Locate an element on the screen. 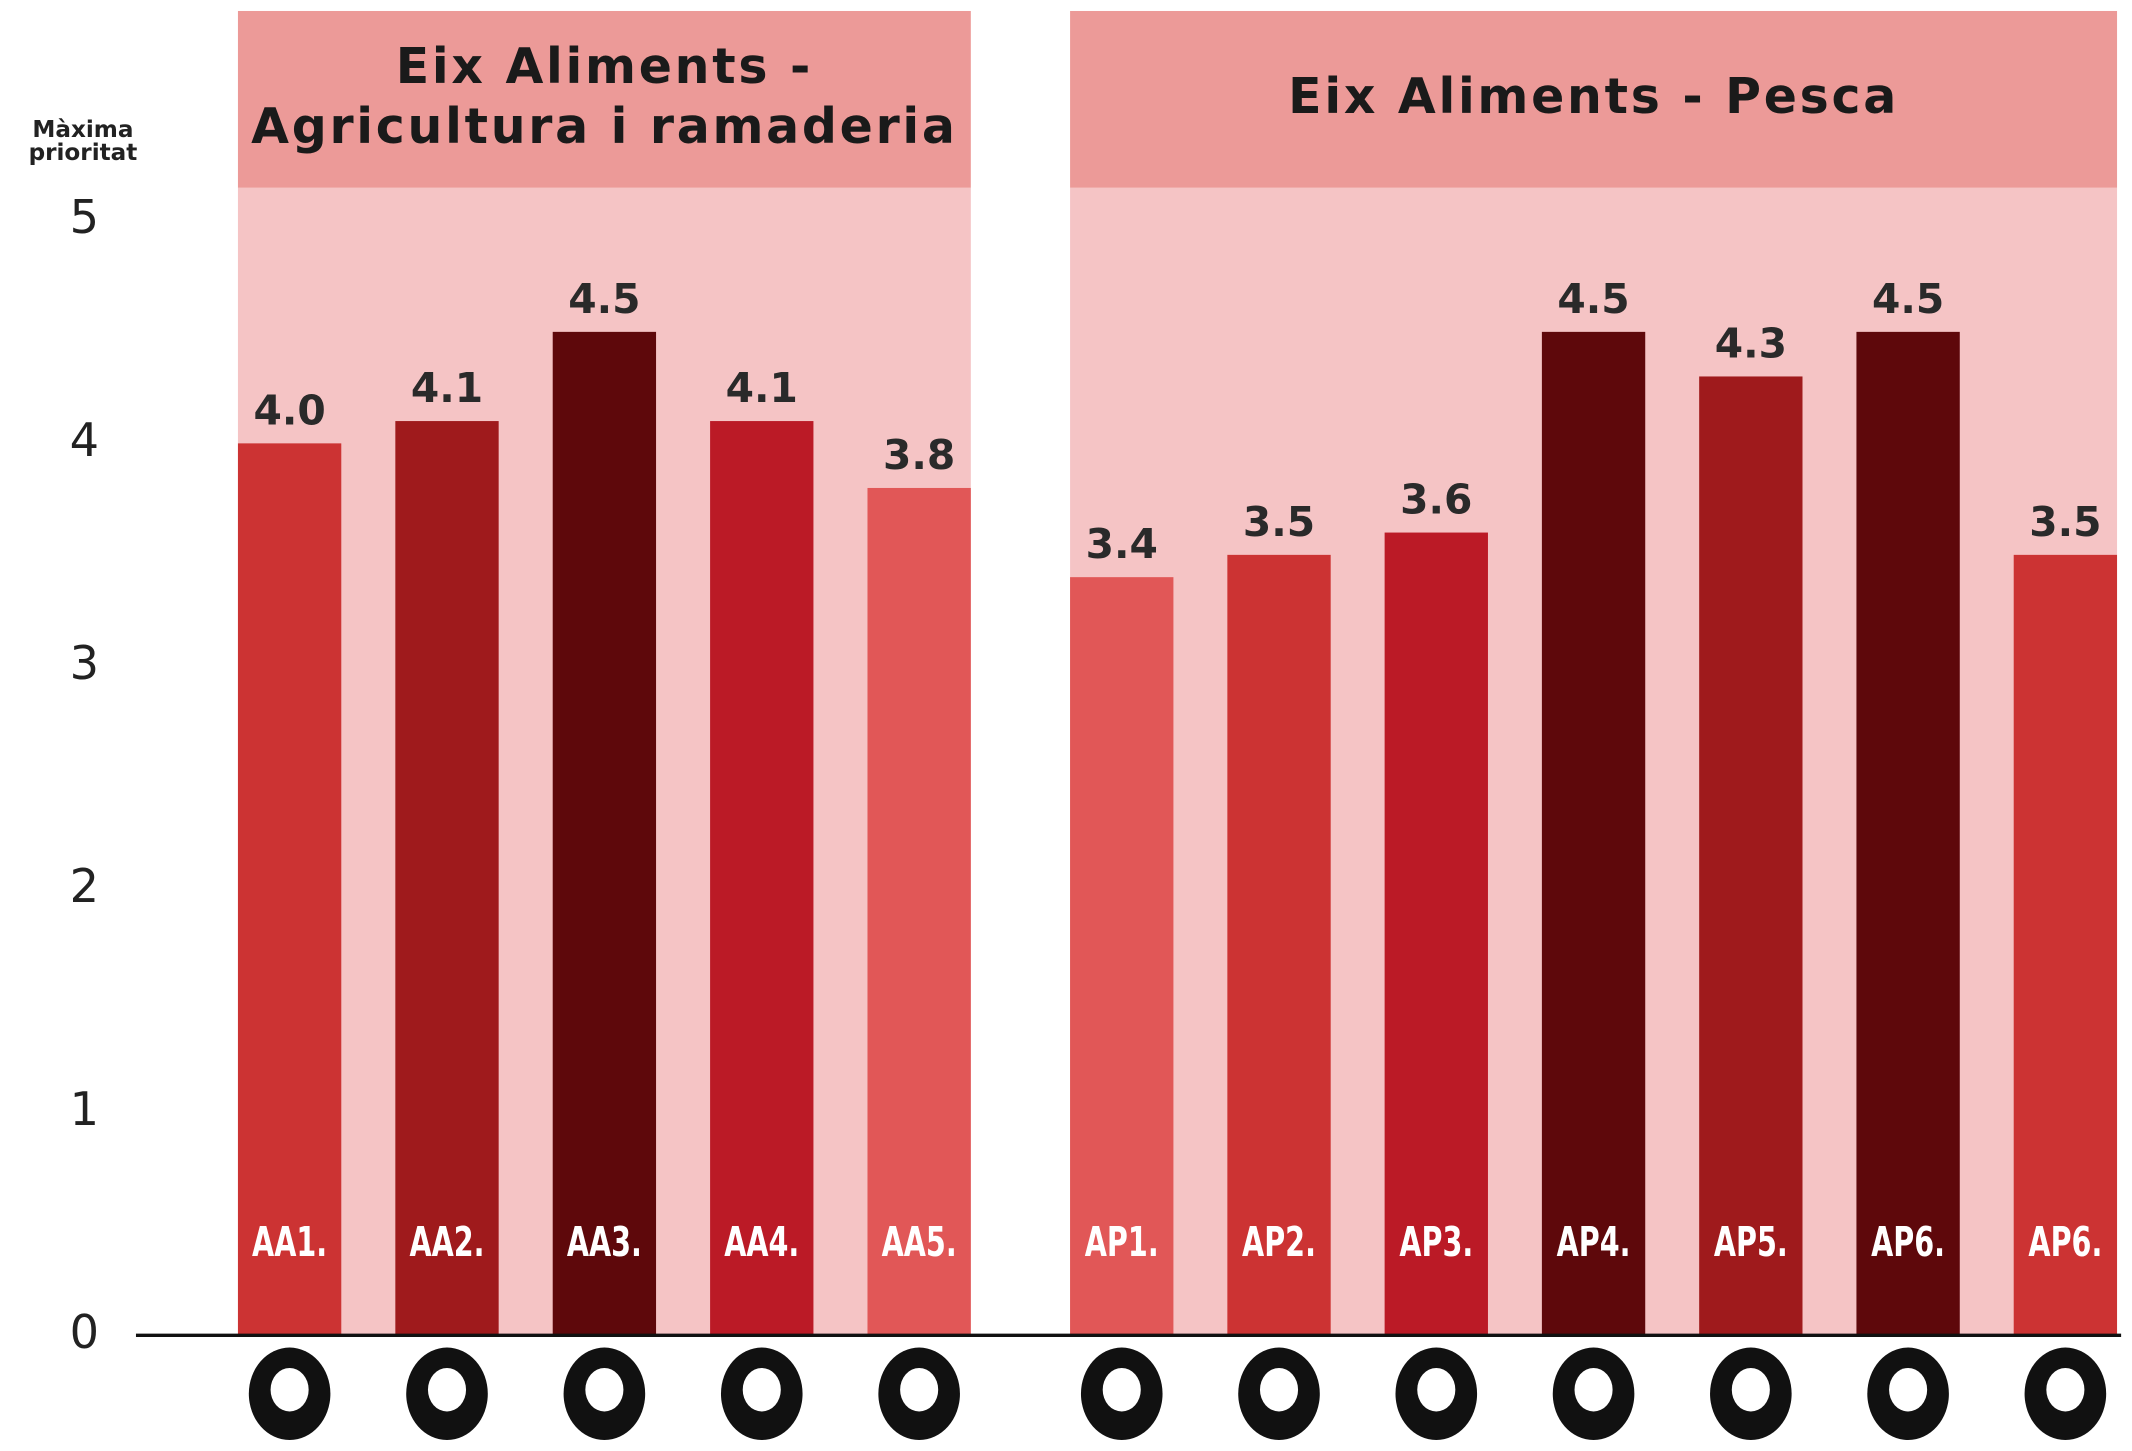  value-label: 3.8 is located at coordinates (919, 455).